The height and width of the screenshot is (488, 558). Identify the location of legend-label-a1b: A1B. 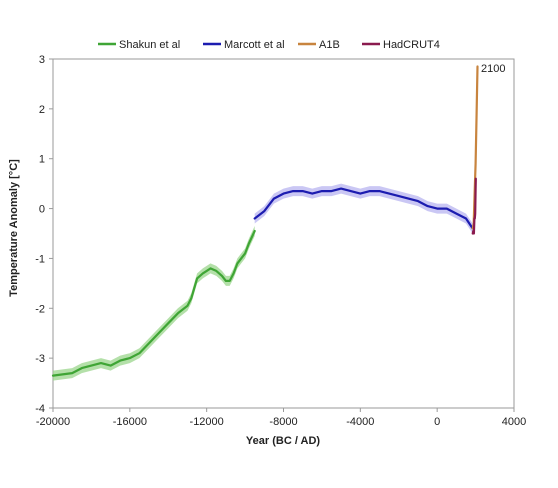
(329, 45).